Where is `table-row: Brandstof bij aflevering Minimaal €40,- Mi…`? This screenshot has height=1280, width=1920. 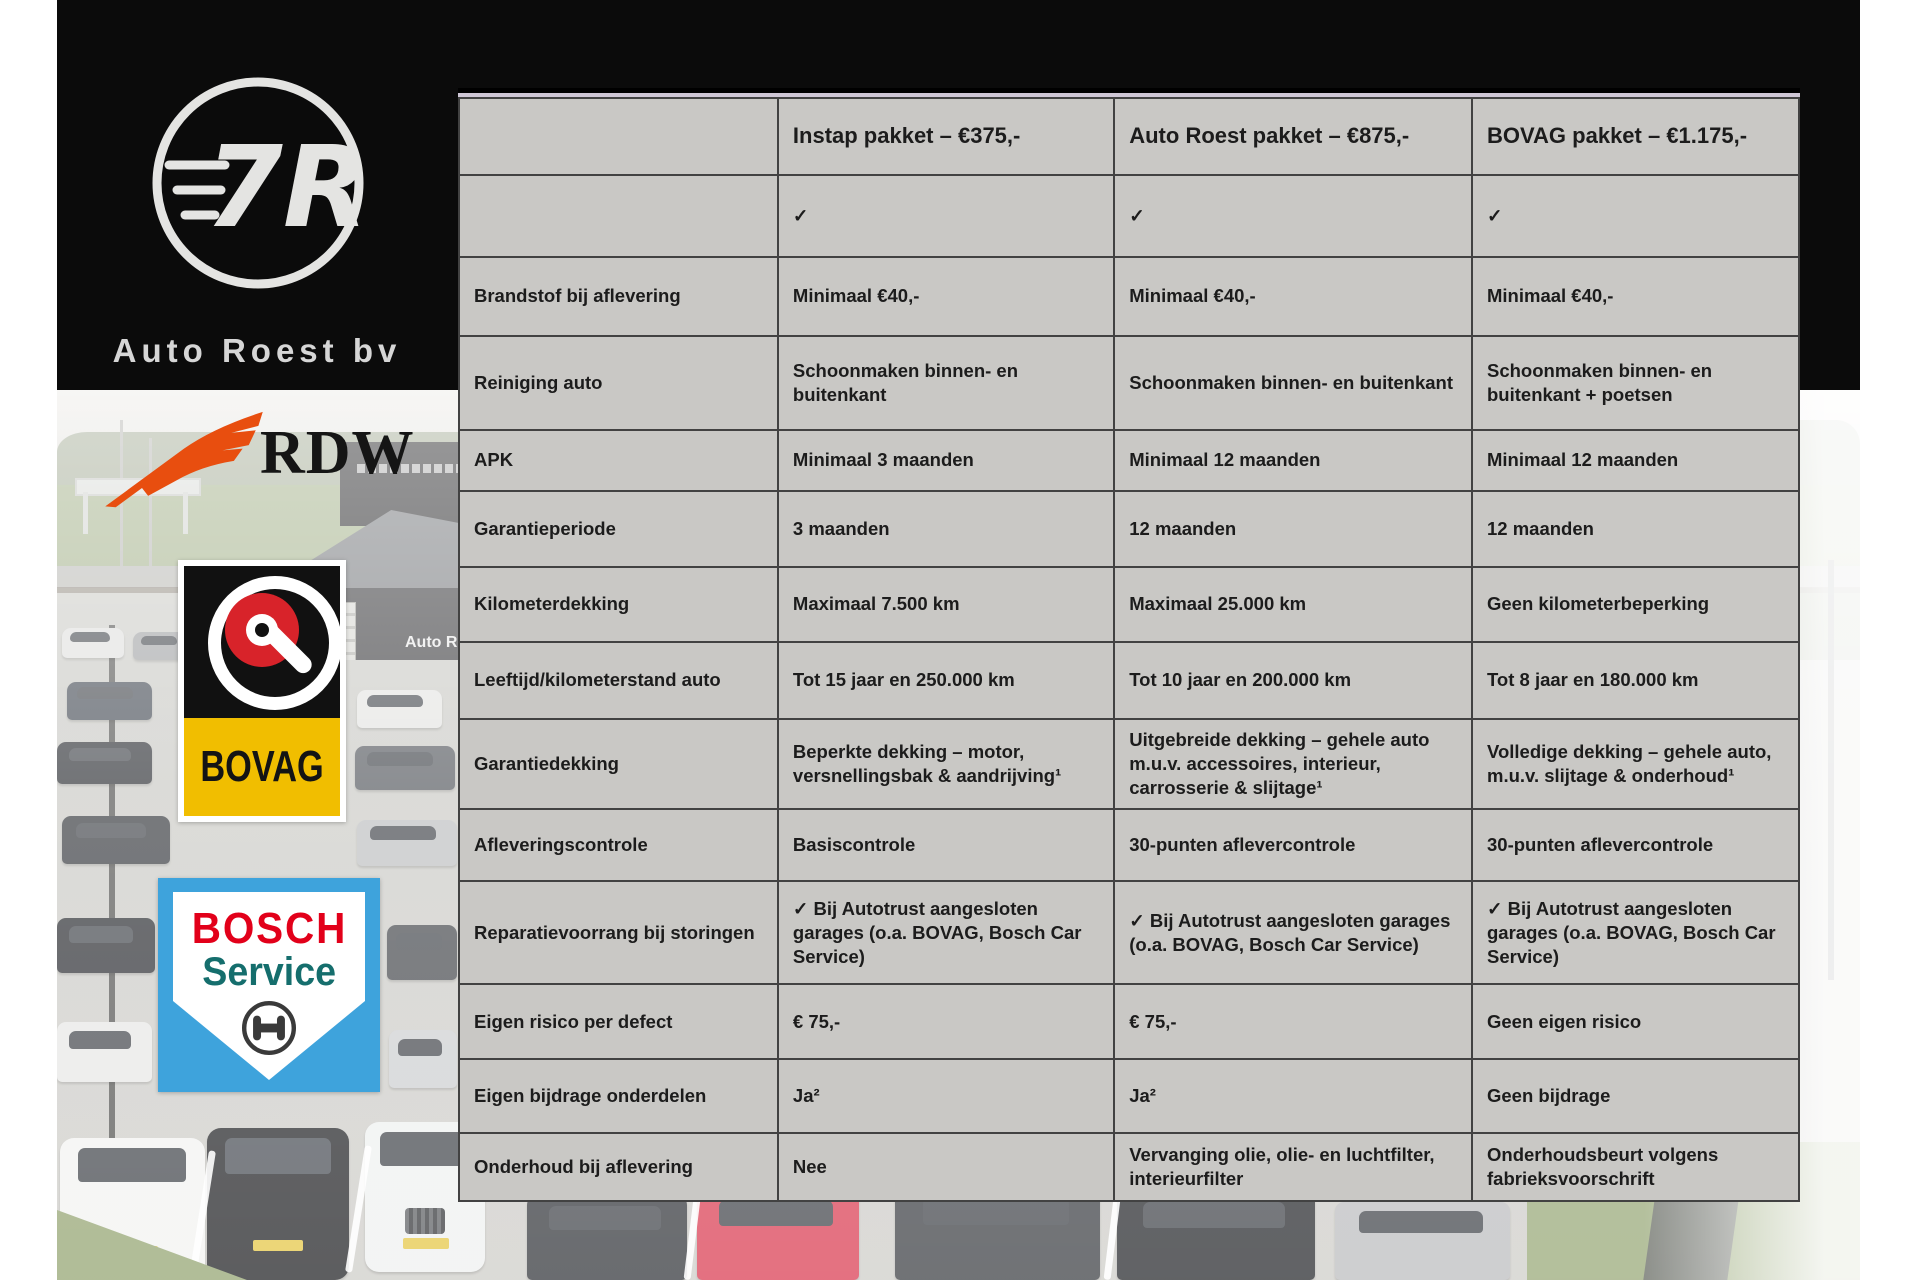 table-row: Brandstof bij aflevering Minimaal €40,- Mi… is located at coordinates (1129, 296).